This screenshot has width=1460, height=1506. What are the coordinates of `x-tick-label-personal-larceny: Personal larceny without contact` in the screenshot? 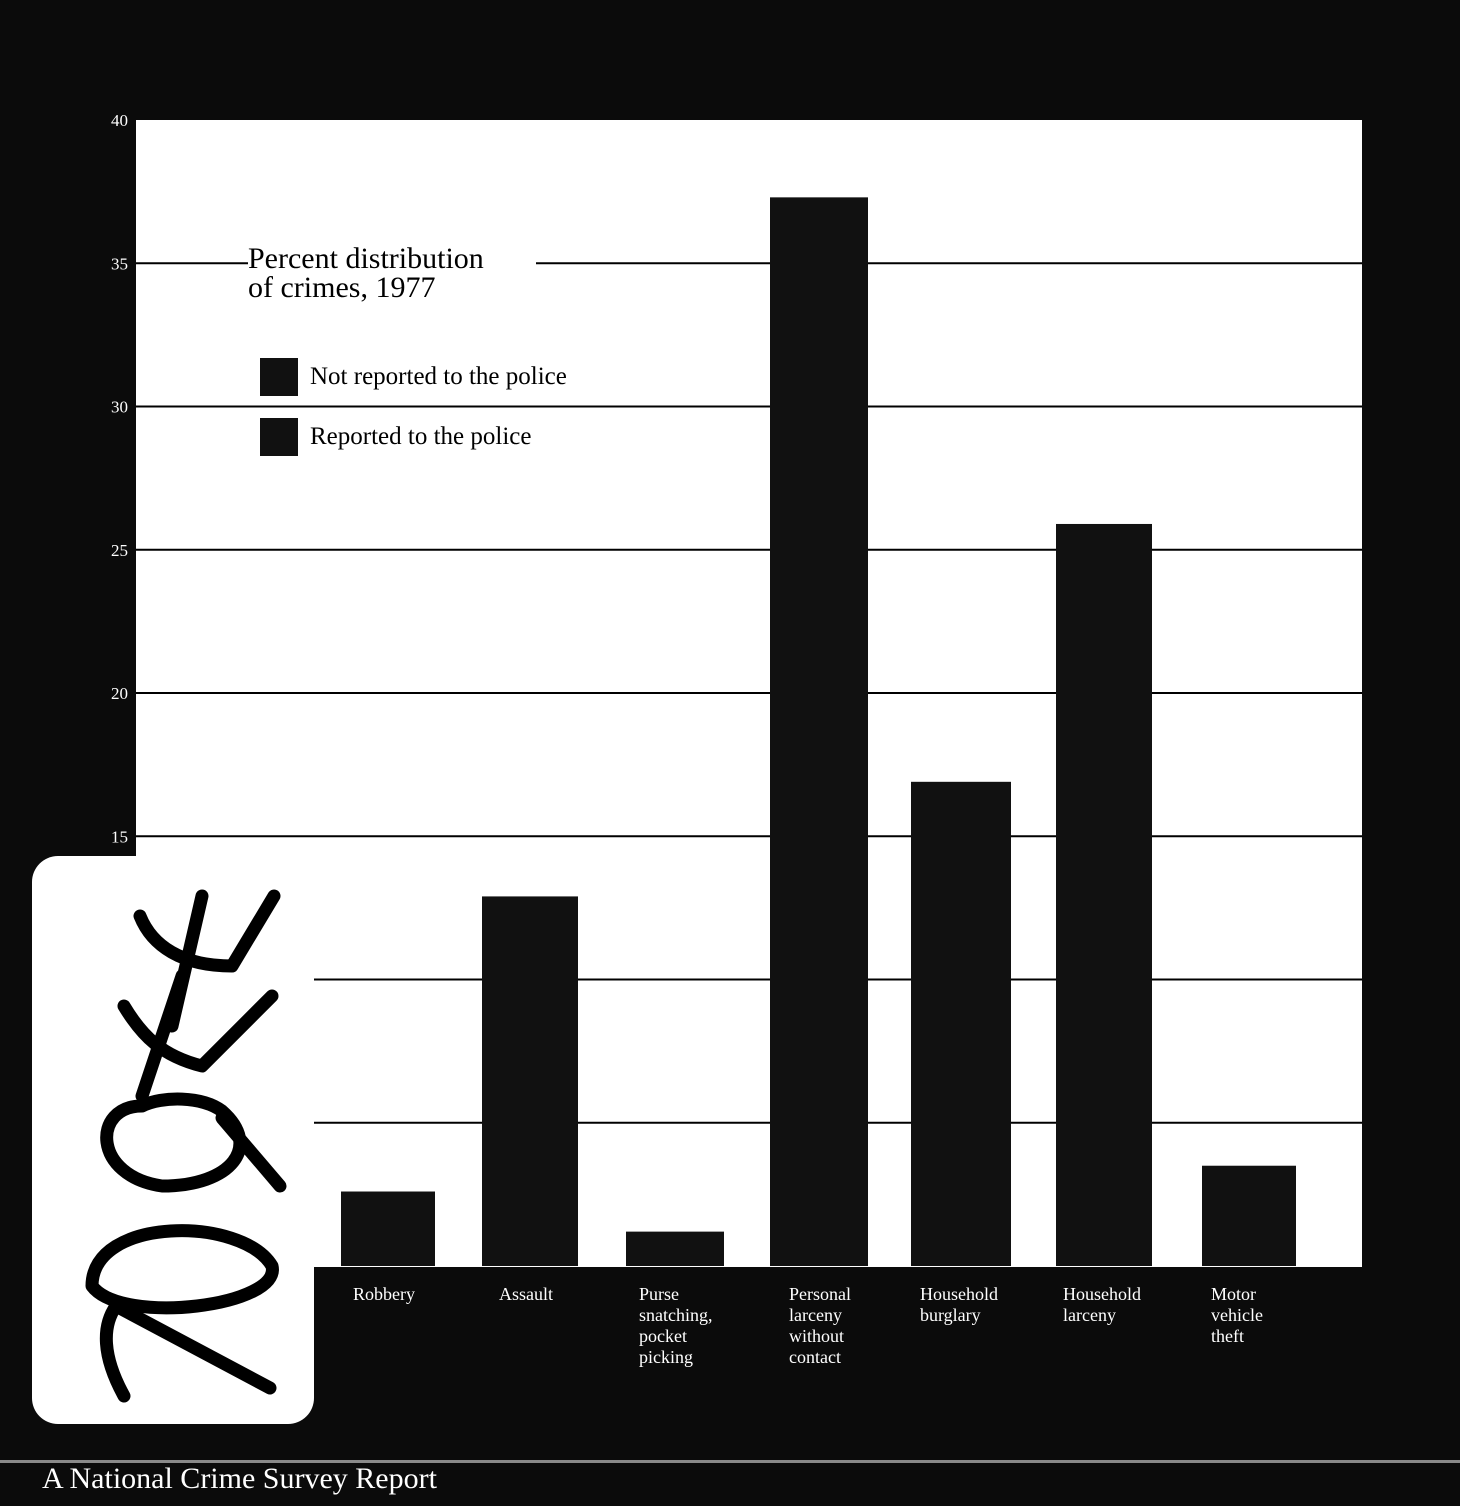 It's located at (820, 1325).